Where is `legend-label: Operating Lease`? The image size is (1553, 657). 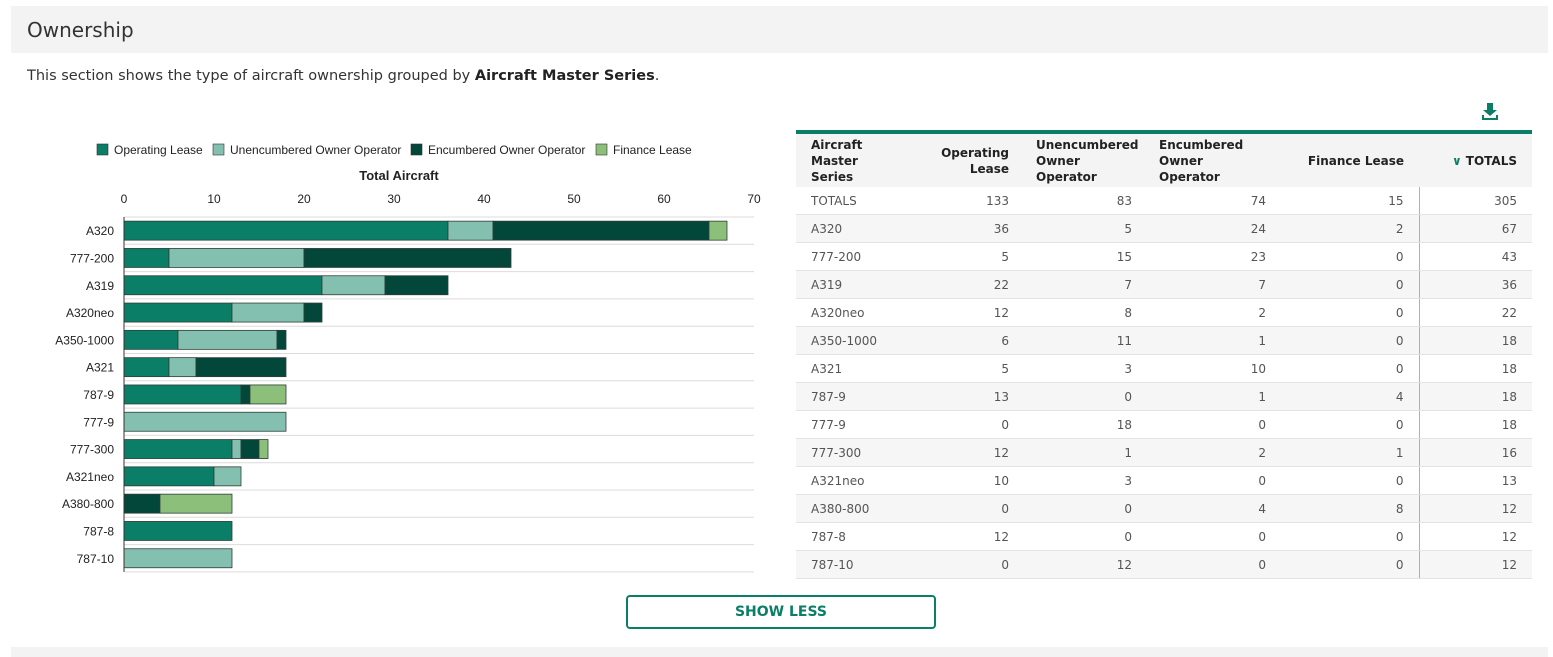 legend-label: Operating Lease is located at coordinates (158, 150).